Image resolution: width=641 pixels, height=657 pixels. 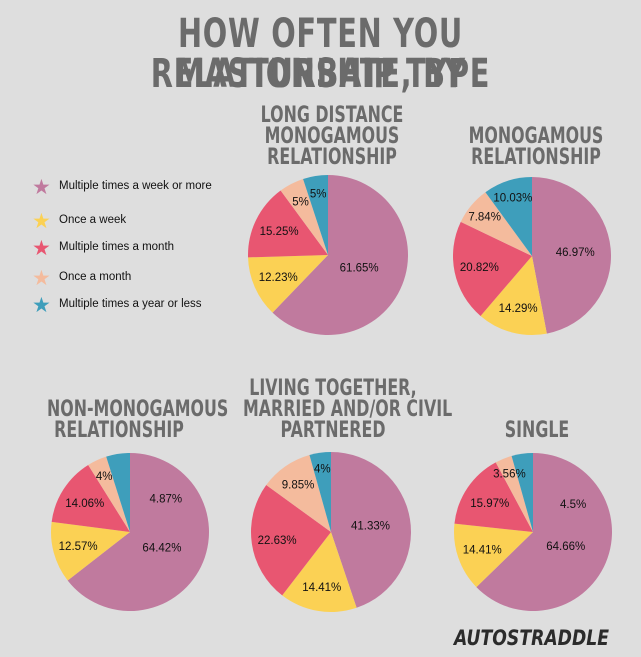 I want to click on legend-label: Multiple times a year or less, so click(x=130, y=304).